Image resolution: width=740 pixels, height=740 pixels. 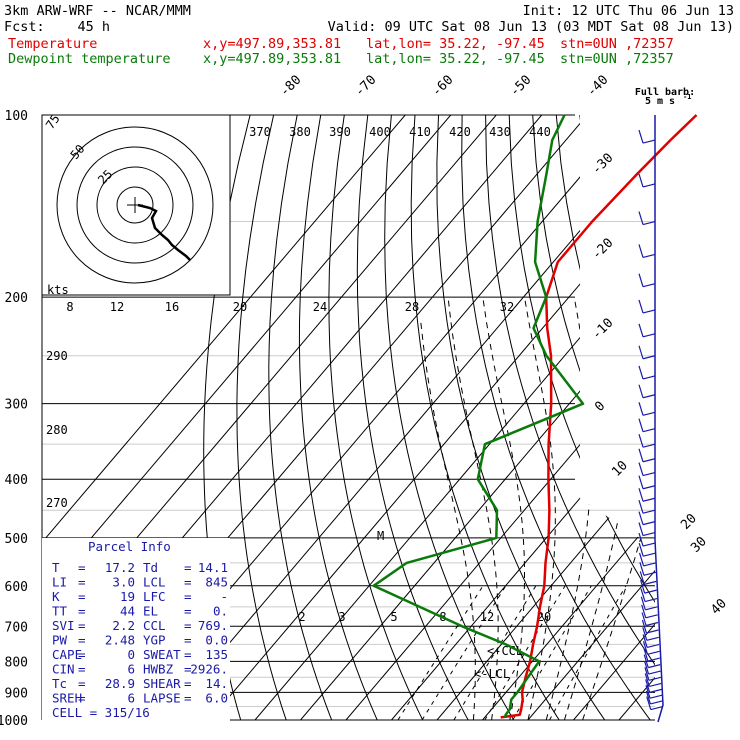 What do you see at coordinates (602, 249) in the screenshot?
I see `isotherm-label: -20` at bounding box center [602, 249].